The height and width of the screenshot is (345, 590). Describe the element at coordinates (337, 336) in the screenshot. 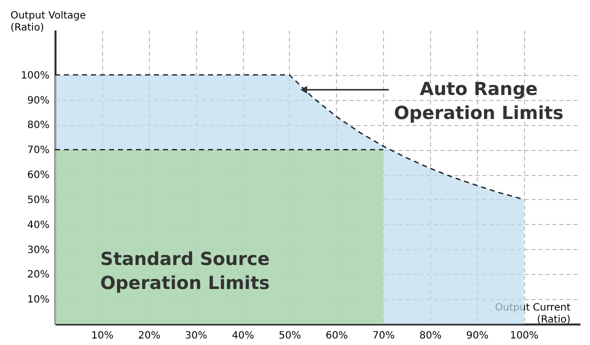

I see `x-tick-label: 60%` at that location.